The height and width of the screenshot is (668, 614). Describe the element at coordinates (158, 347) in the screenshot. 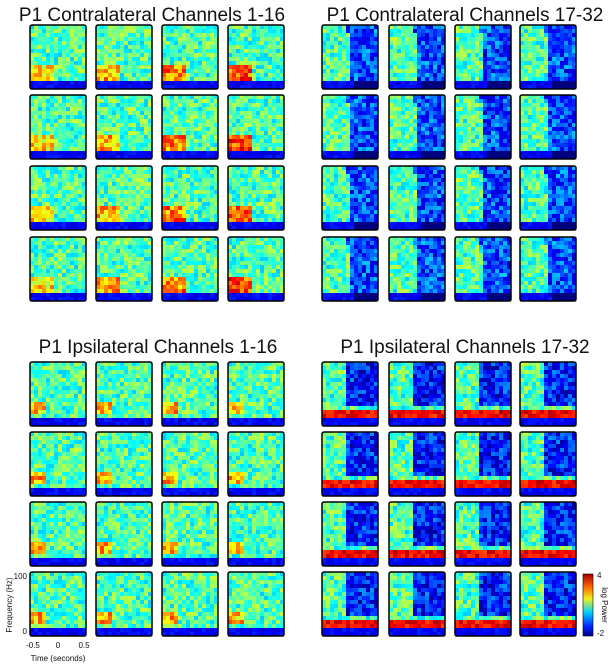

I see `panel-title: P1 Ipsilateral Channels 1-16` at that location.